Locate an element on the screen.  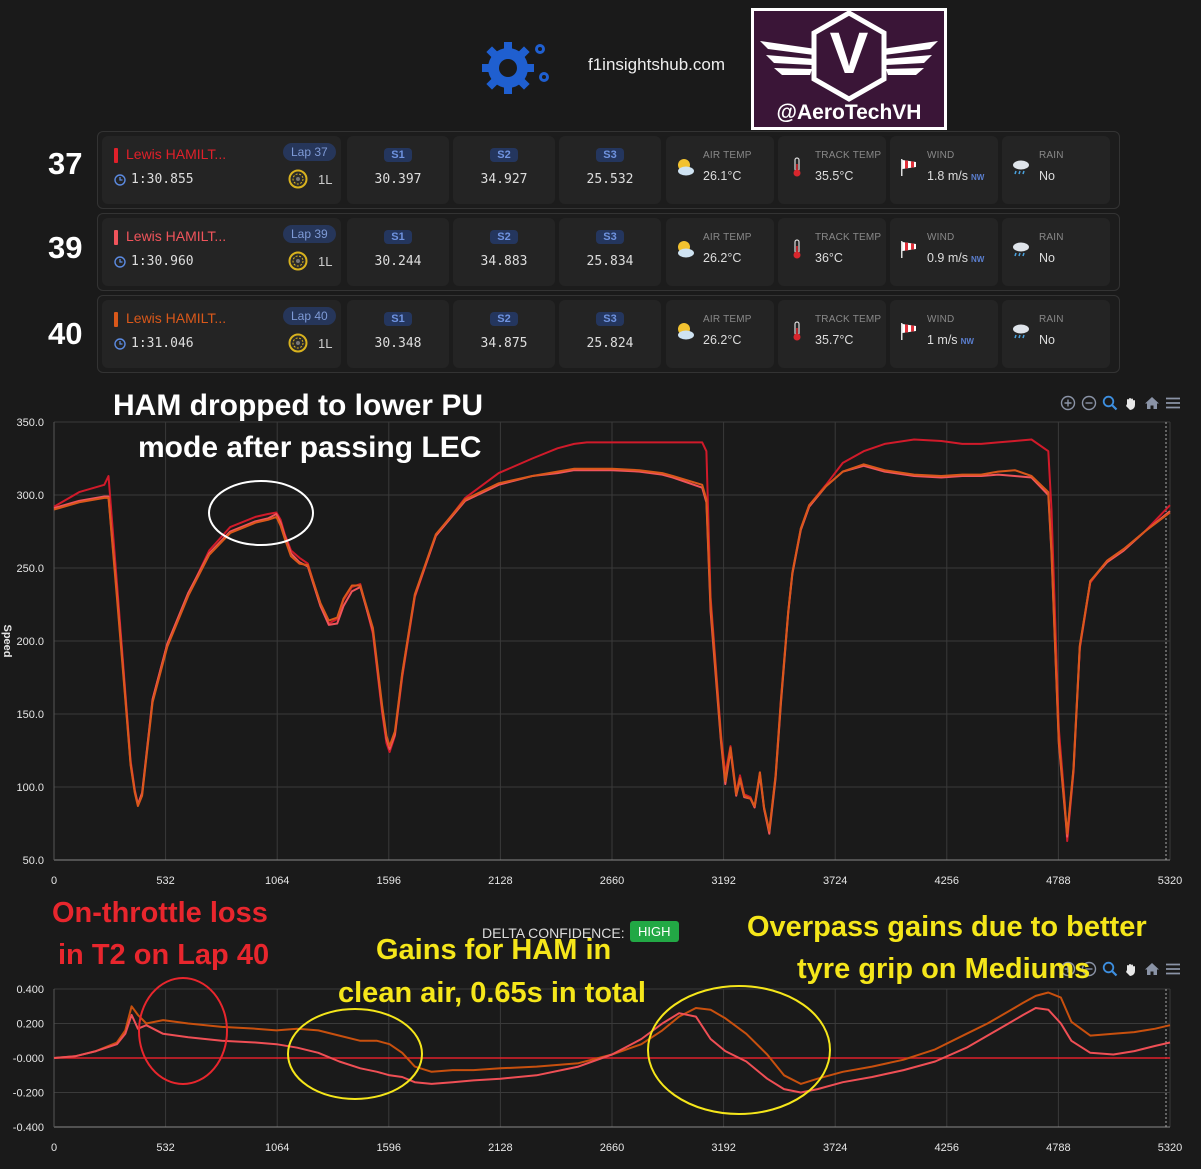
lap-time: 1:31.046 is located at coordinates (162, 343).